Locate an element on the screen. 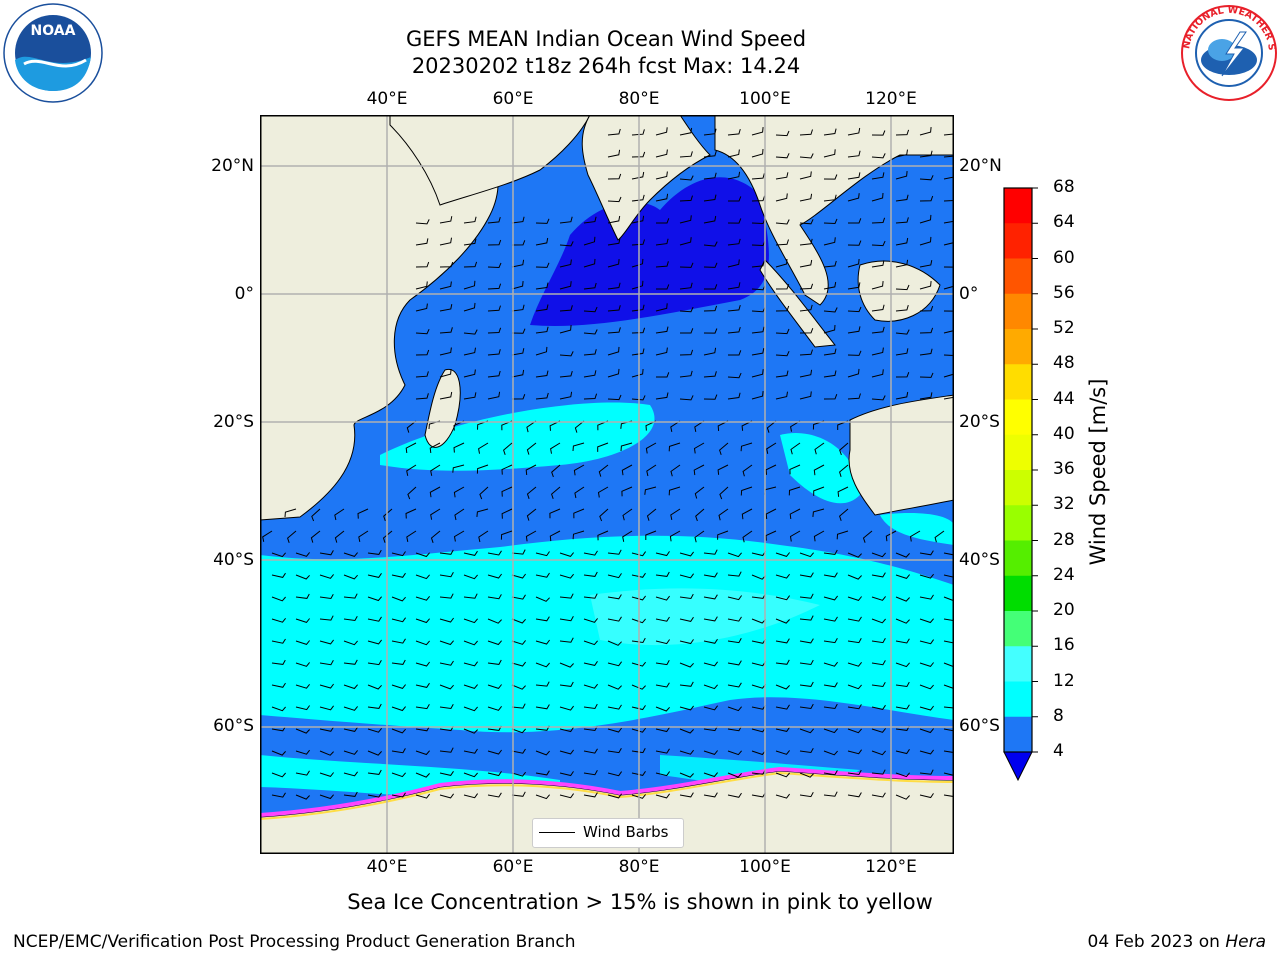 The height and width of the screenshot is (960, 1280). lon-label-80e-top: 80°E is located at coordinates (639, 99).